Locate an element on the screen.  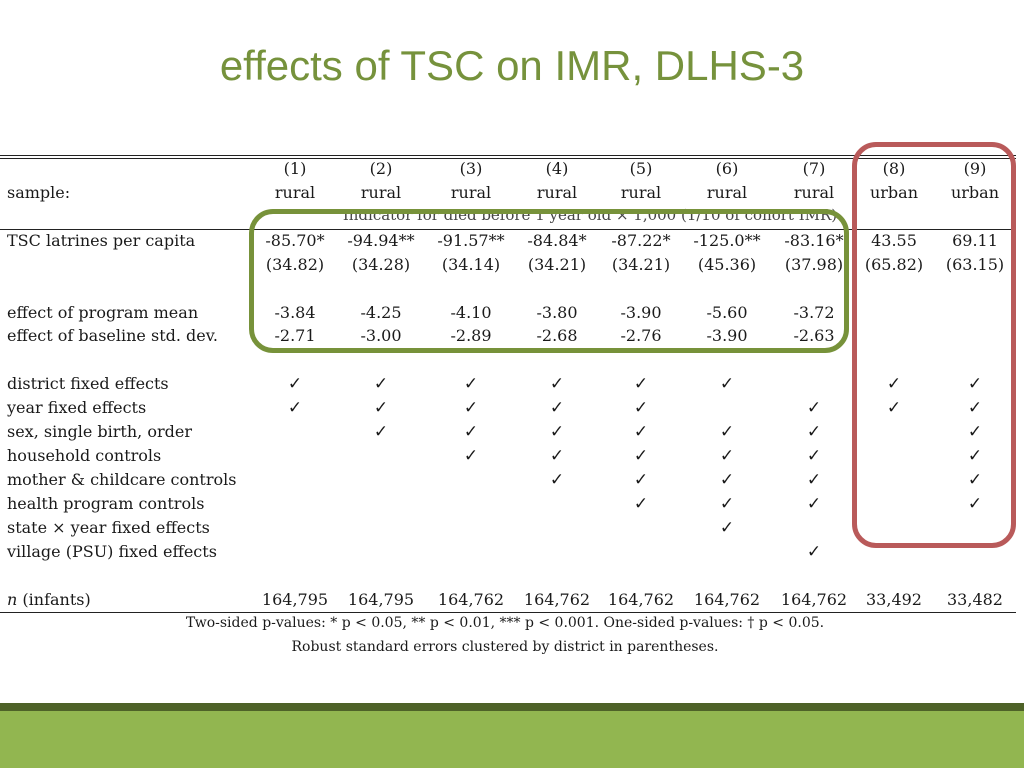
effect-value: -2.89 is located at coordinates (471, 335).